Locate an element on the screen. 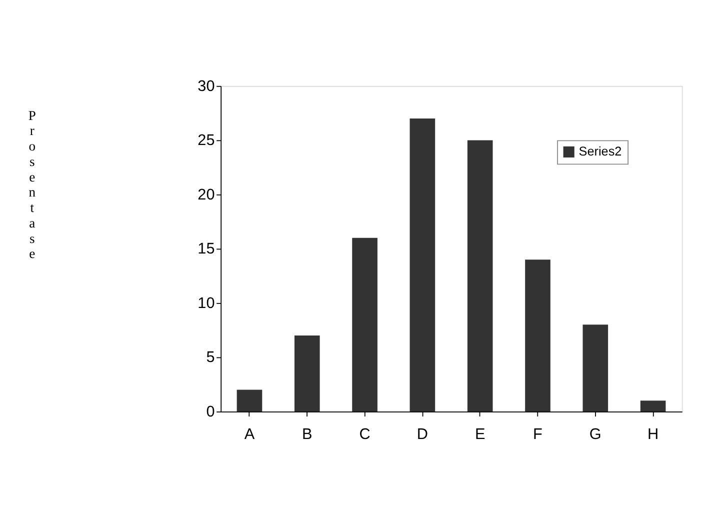  x-tick-label: C is located at coordinates (364, 435).